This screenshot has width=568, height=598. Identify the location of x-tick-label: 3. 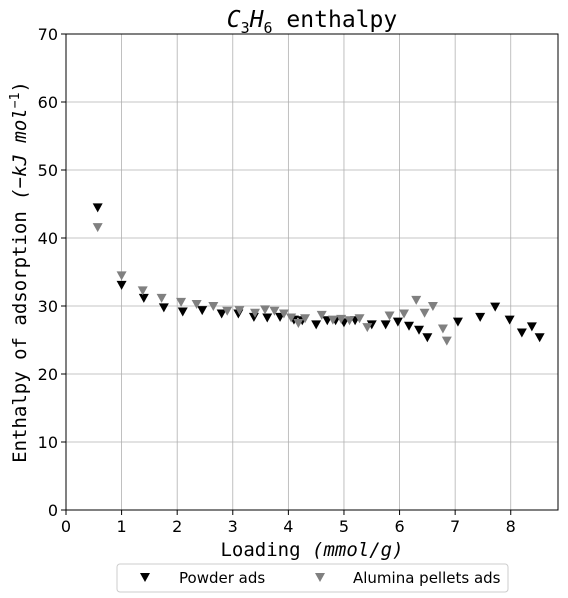
(233, 526).